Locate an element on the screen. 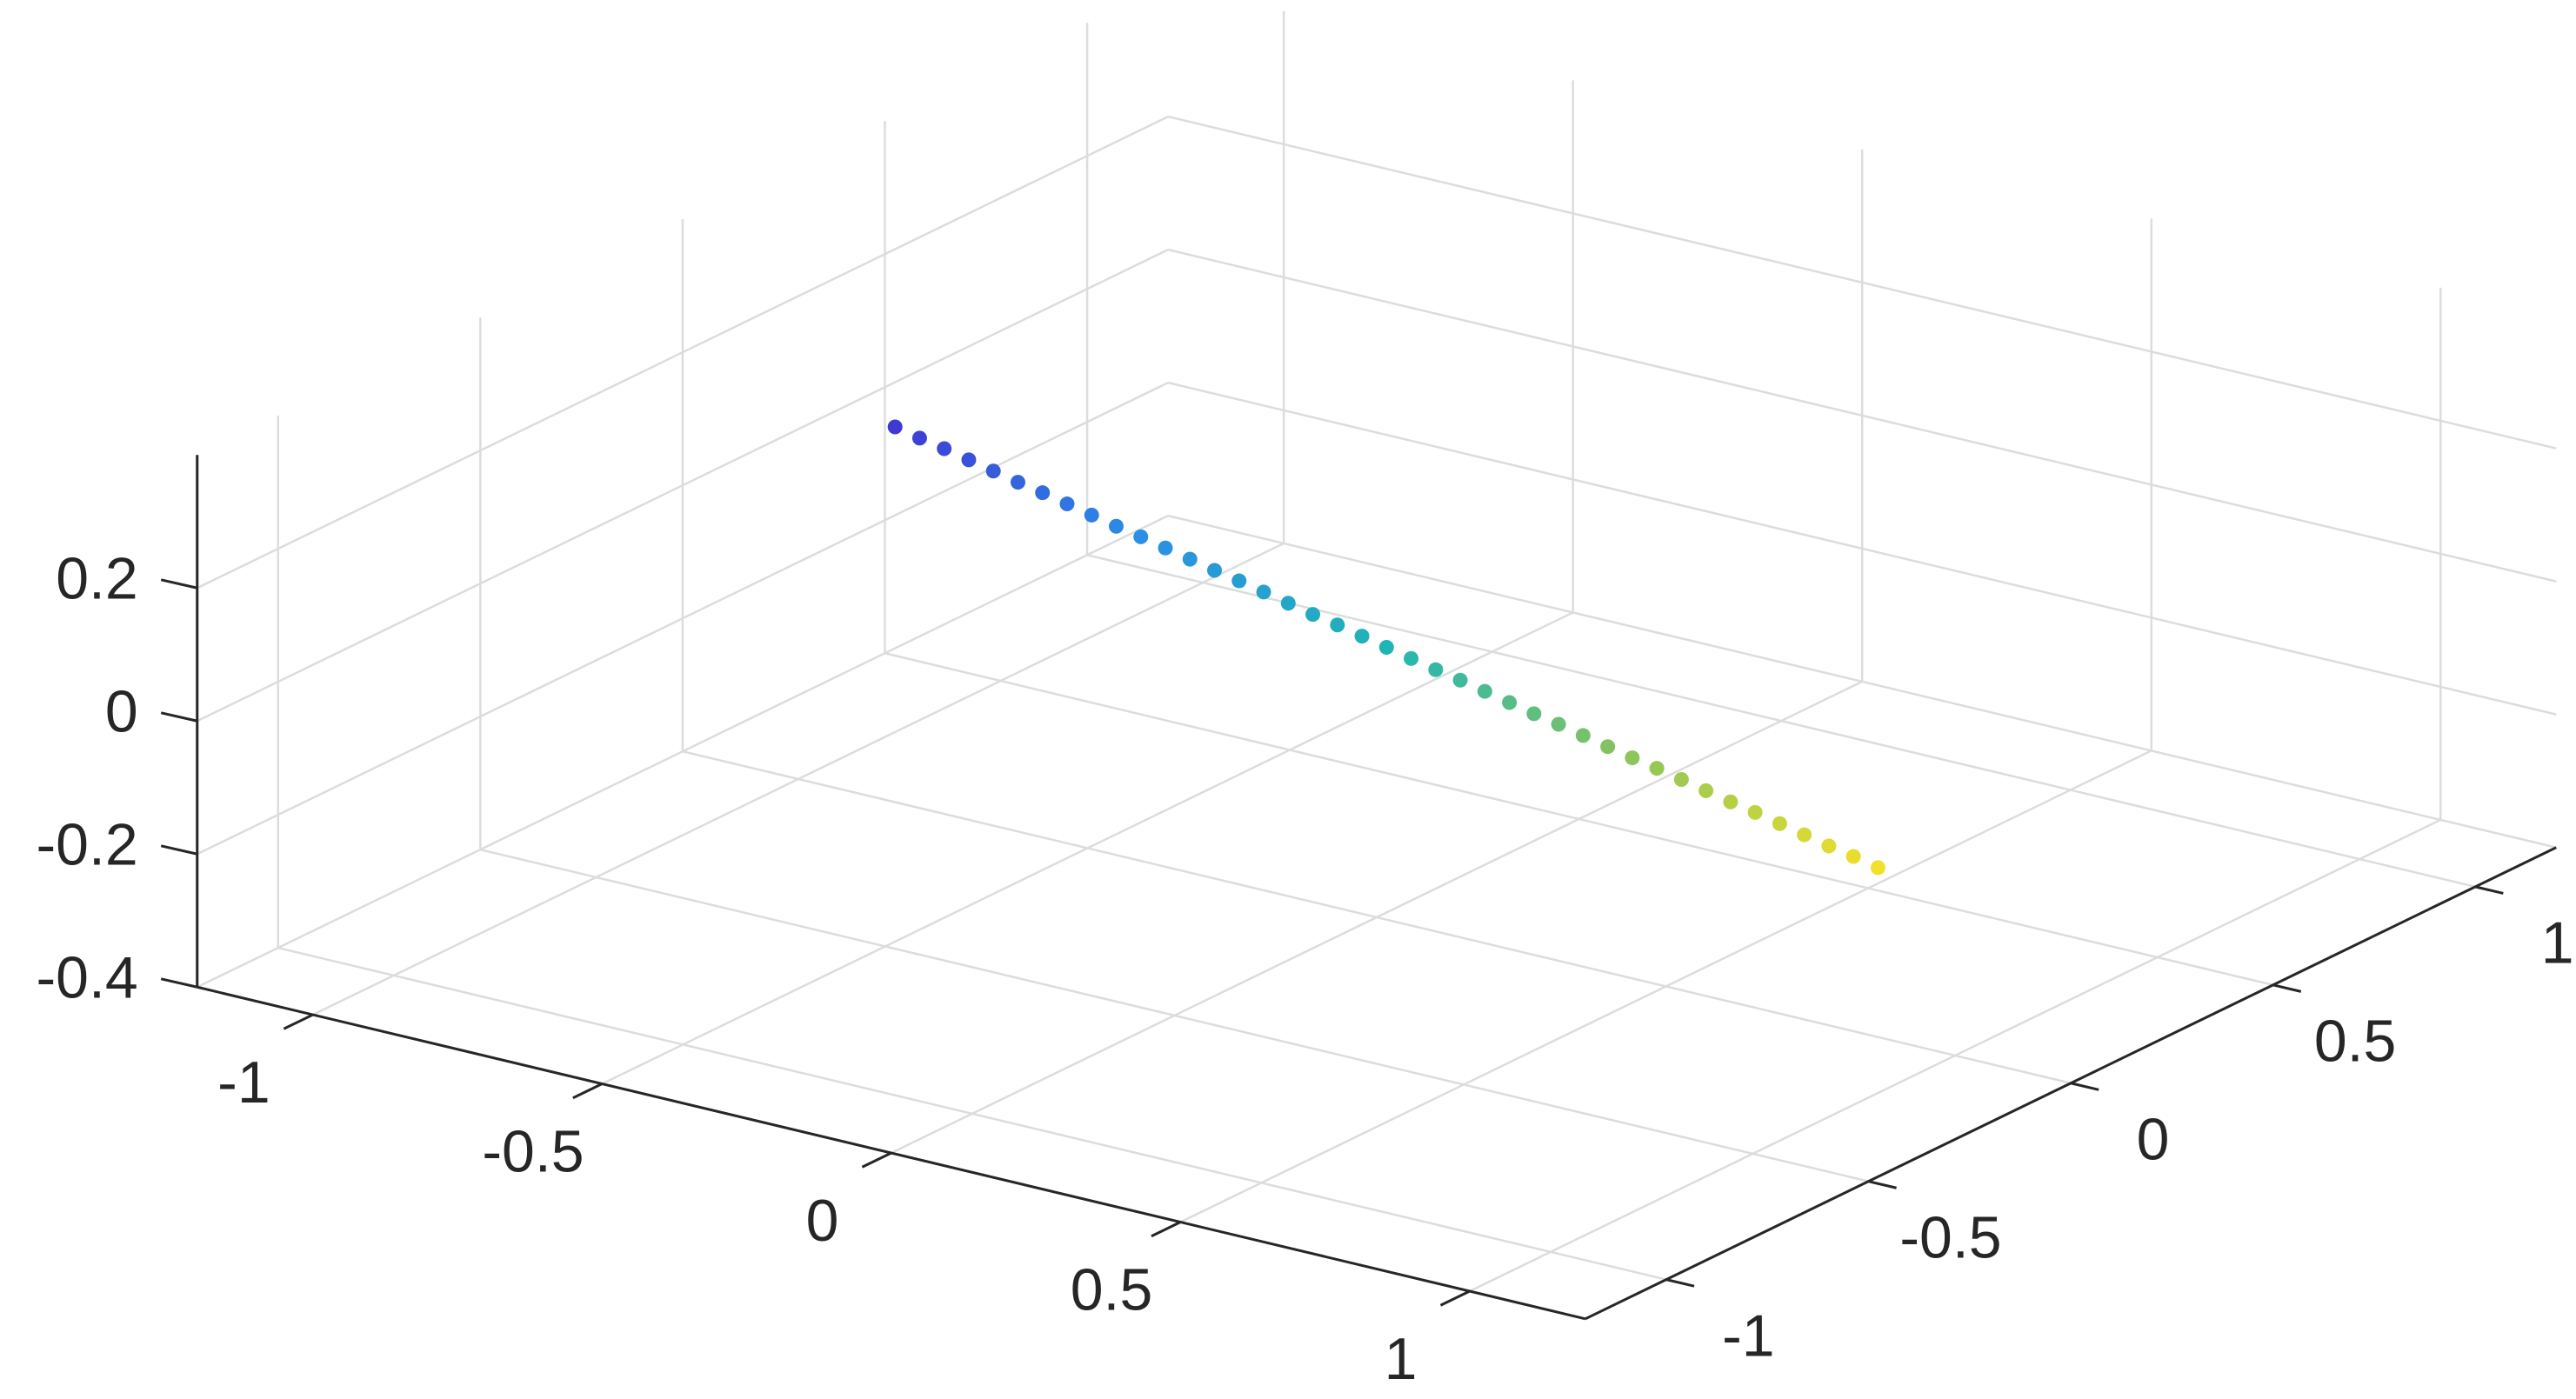 Image resolution: width=2576 pixels, height=1399 pixels. y-tick-label: -0.5 is located at coordinates (1950, 1238).